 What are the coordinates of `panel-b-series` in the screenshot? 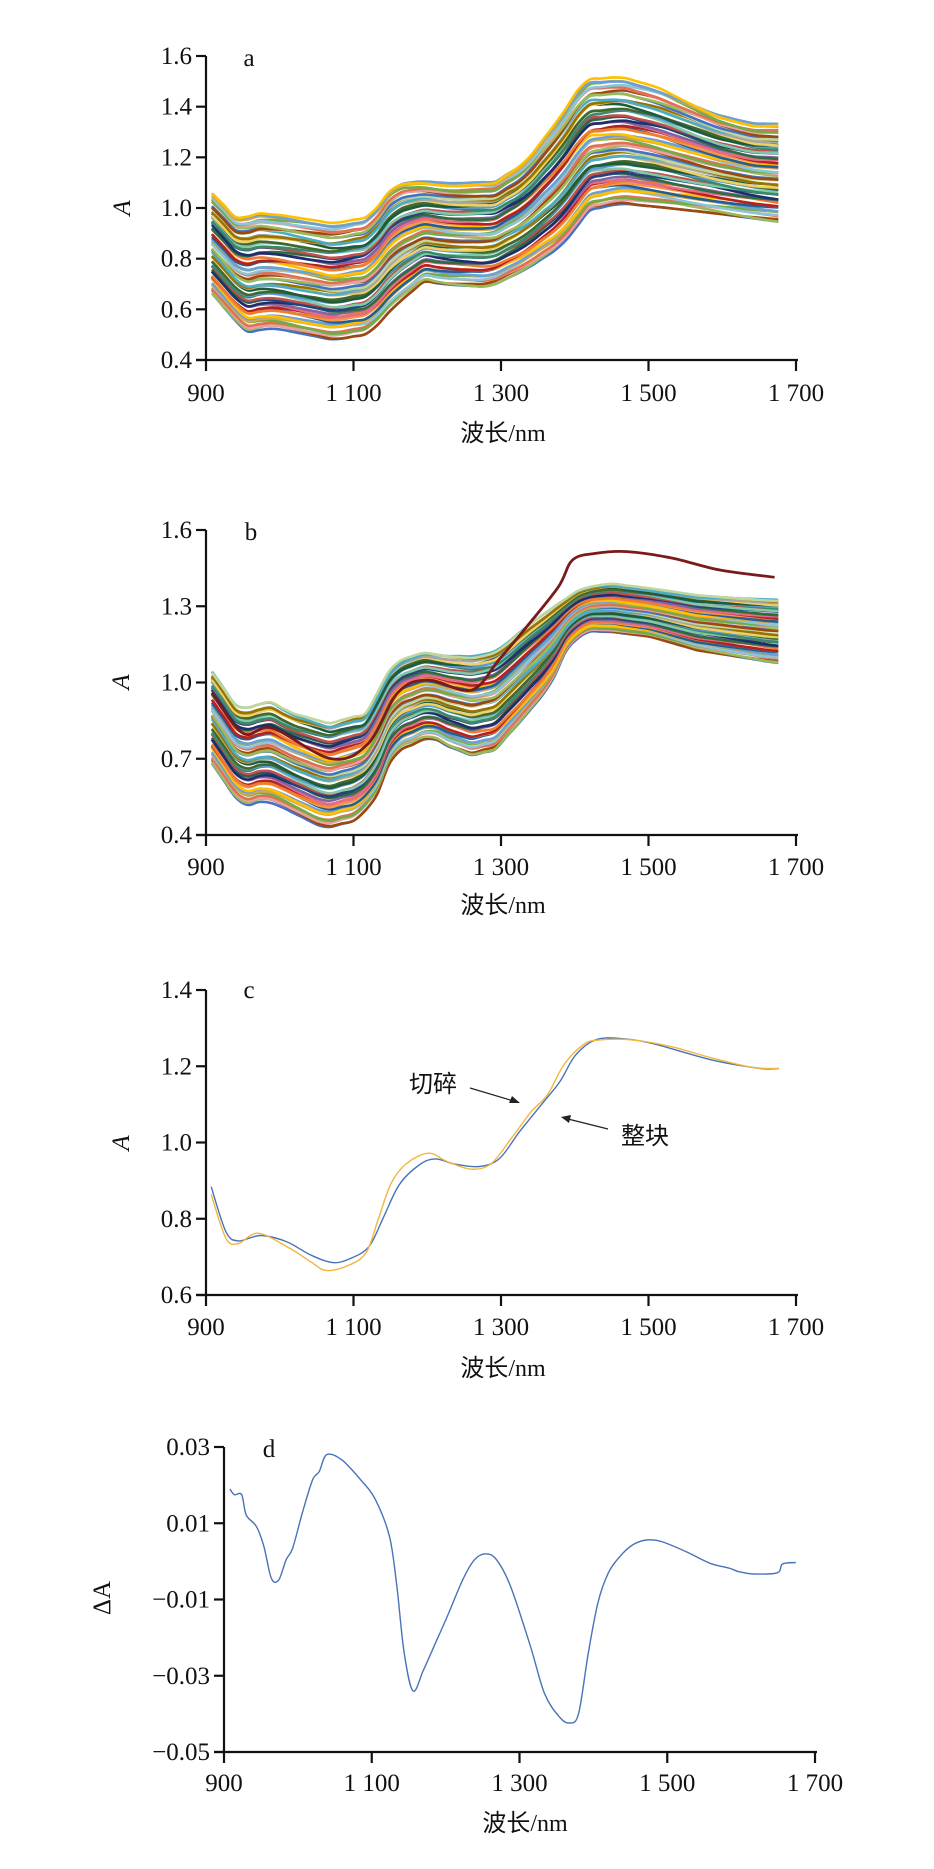 It's located at (494, 689).